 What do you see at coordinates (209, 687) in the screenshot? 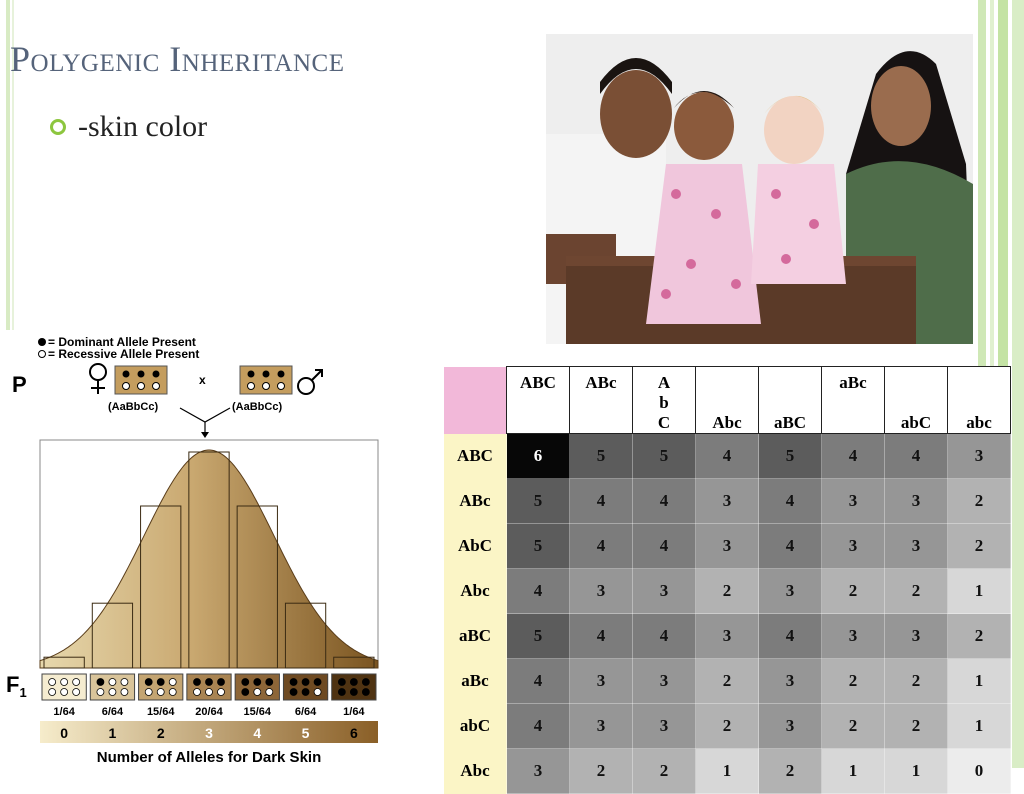
I see `genotype-tiles` at bounding box center [209, 687].